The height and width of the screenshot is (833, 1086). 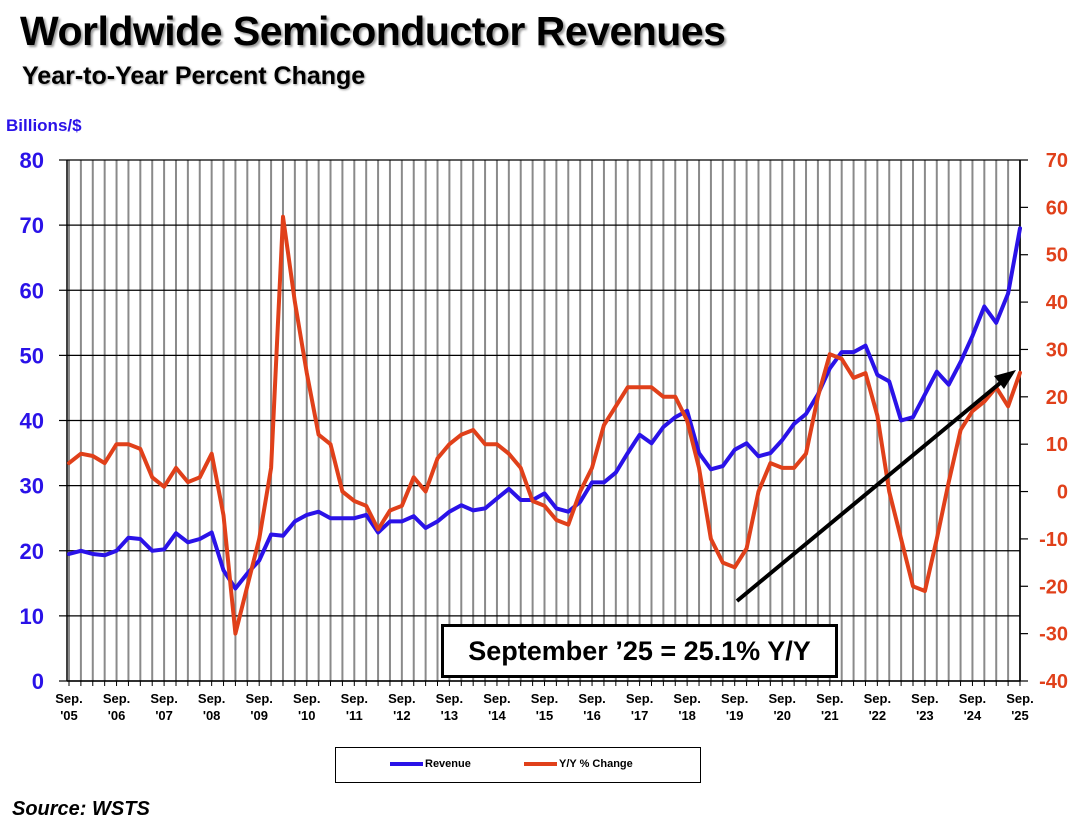 What do you see at coordinates (307, 715) in the screenshot?
I see `x-tick-label: '10` at bounding box center [307, 715].